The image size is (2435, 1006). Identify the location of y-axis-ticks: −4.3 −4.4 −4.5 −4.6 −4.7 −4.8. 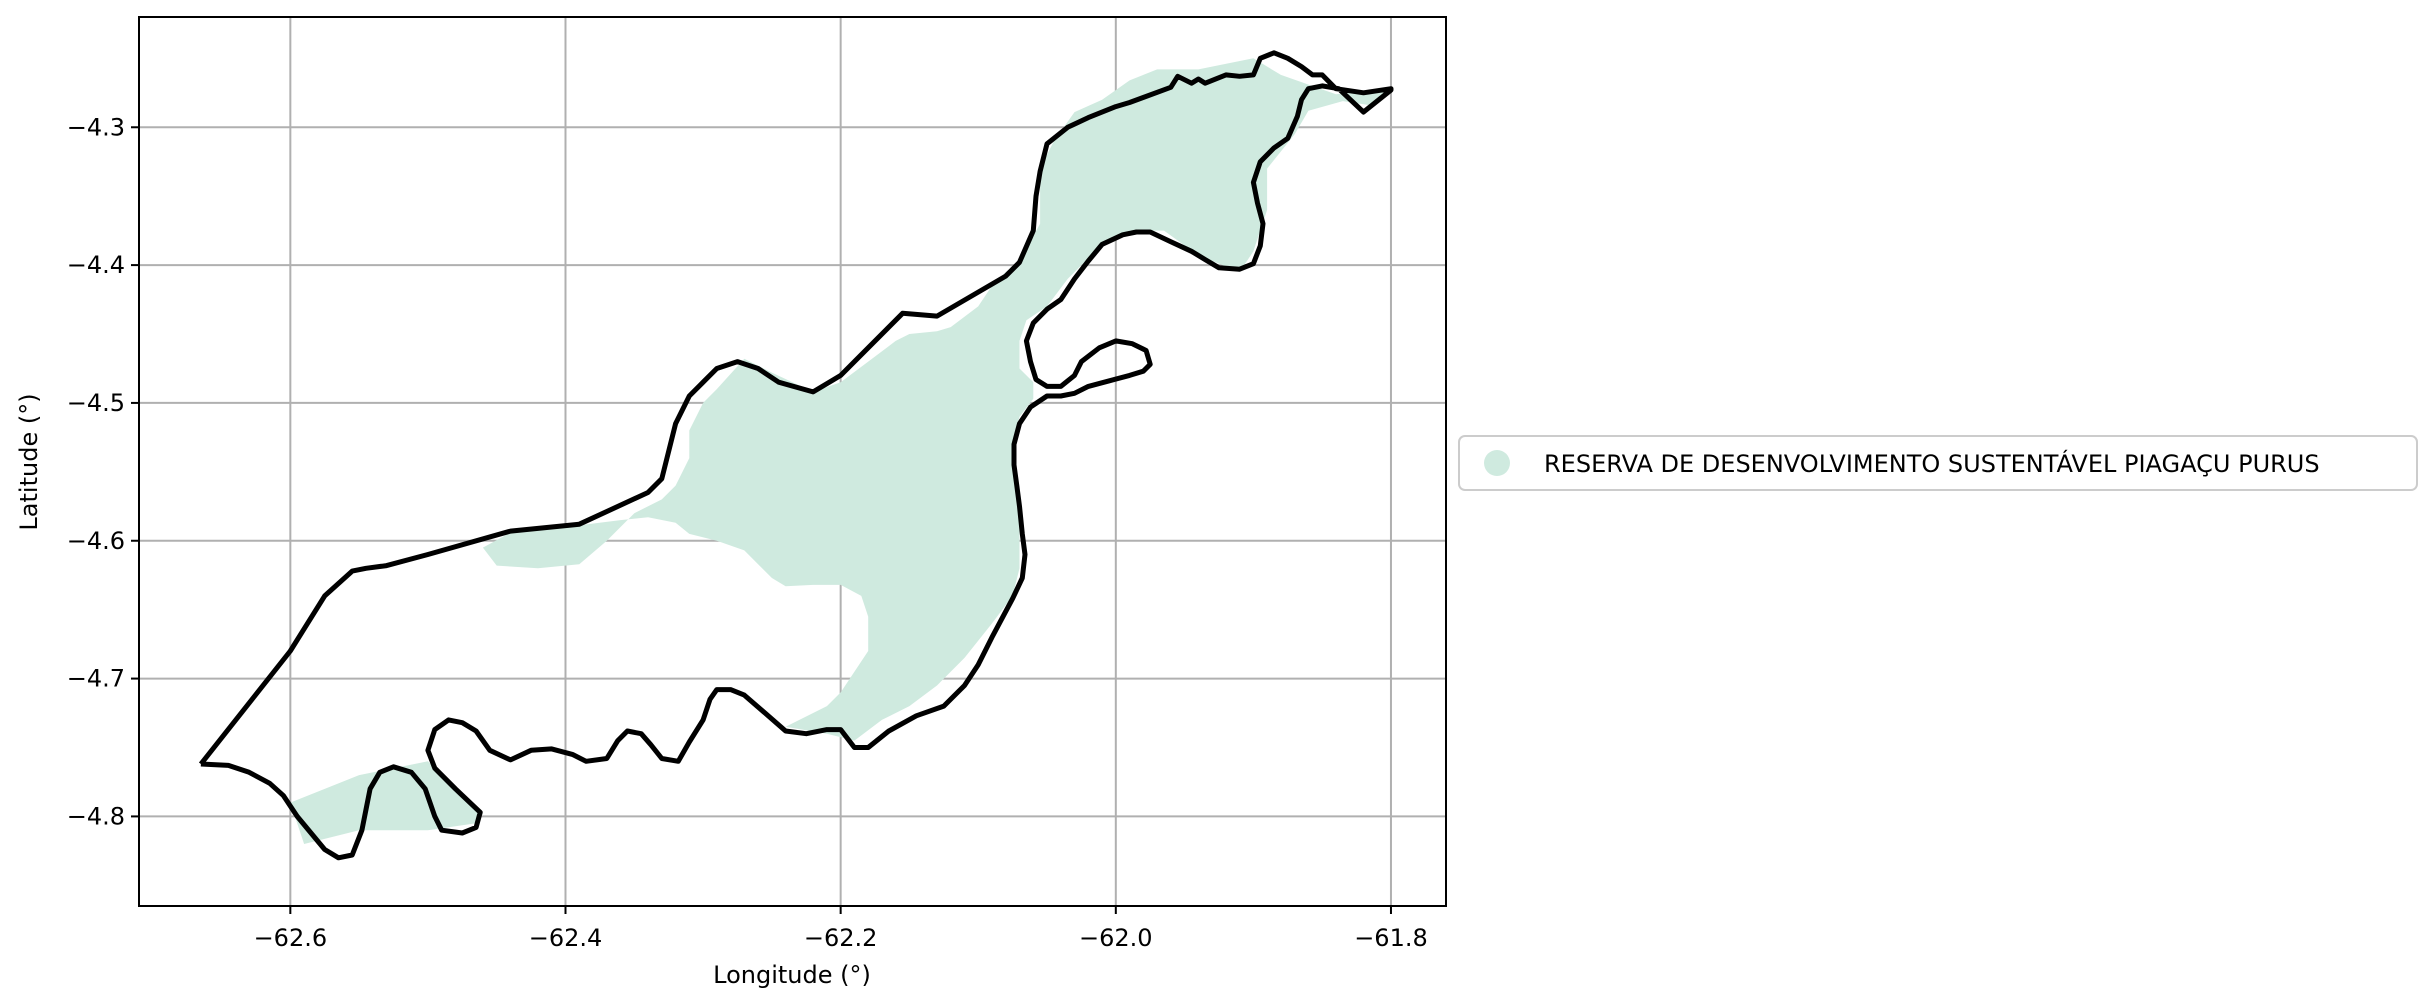
(103, 471).